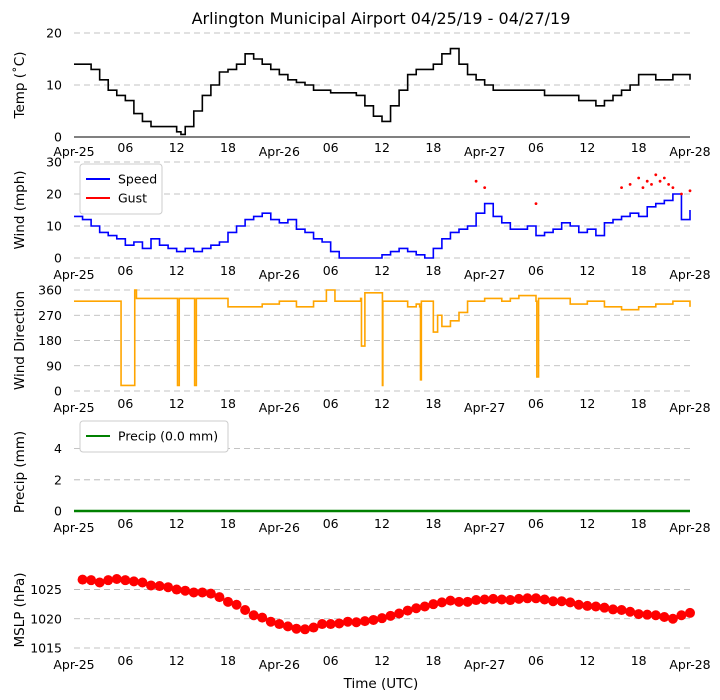 The width and height of the screenshot is (720, 700). What do you see at coordinates (20, 609) in the screenshot?
I see `y-axis-label-mslp: MSLP (hPa)` at bounding box center [20, 609].